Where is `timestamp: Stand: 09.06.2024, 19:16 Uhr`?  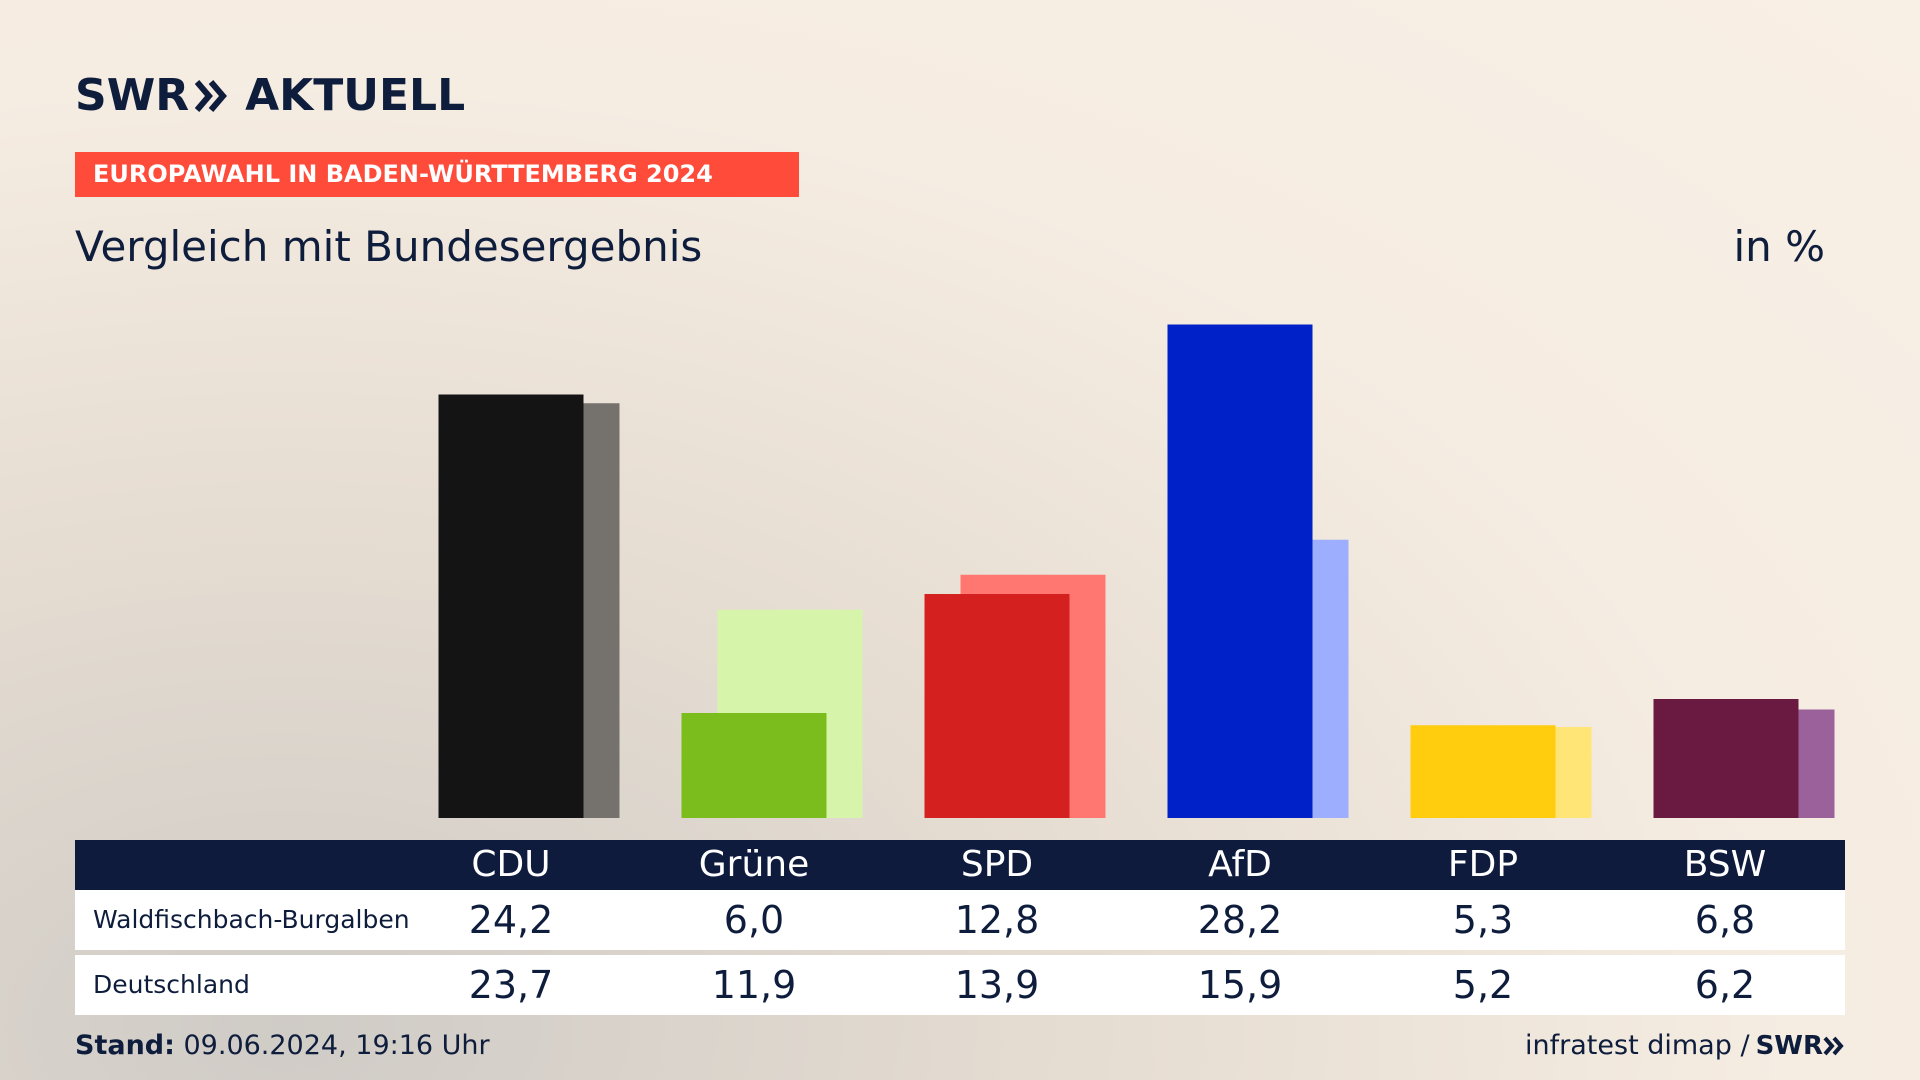
timestamp: Stand: 09.06.2024, 19:16 Uhr is located at coordinates (282, 1045).